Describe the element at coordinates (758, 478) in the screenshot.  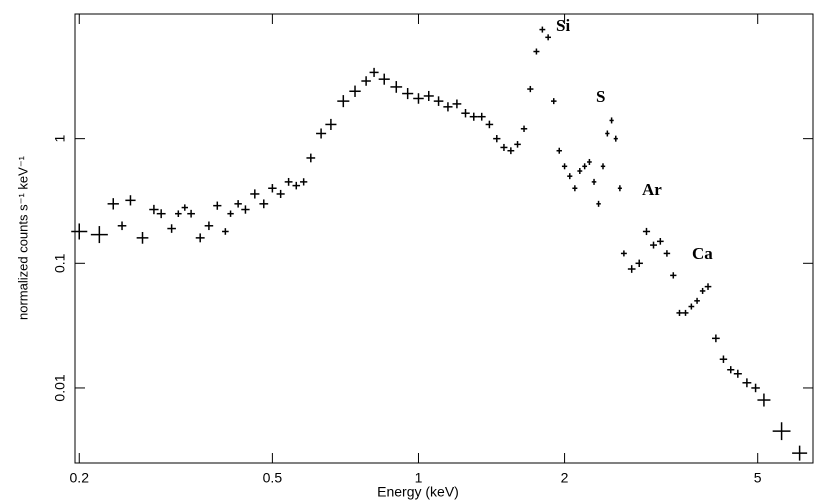
I see `x-tick-label: 5` at that location.